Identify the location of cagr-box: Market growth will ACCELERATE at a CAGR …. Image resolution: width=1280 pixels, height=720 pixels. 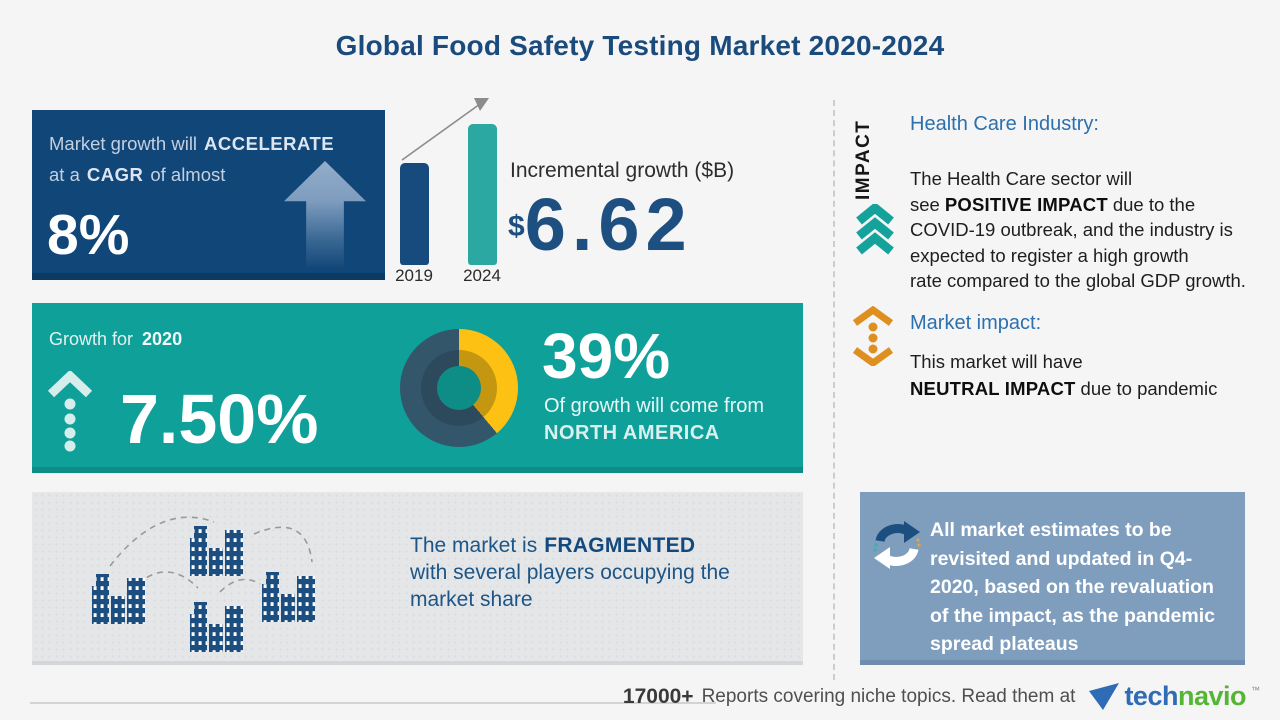
(208, 195).